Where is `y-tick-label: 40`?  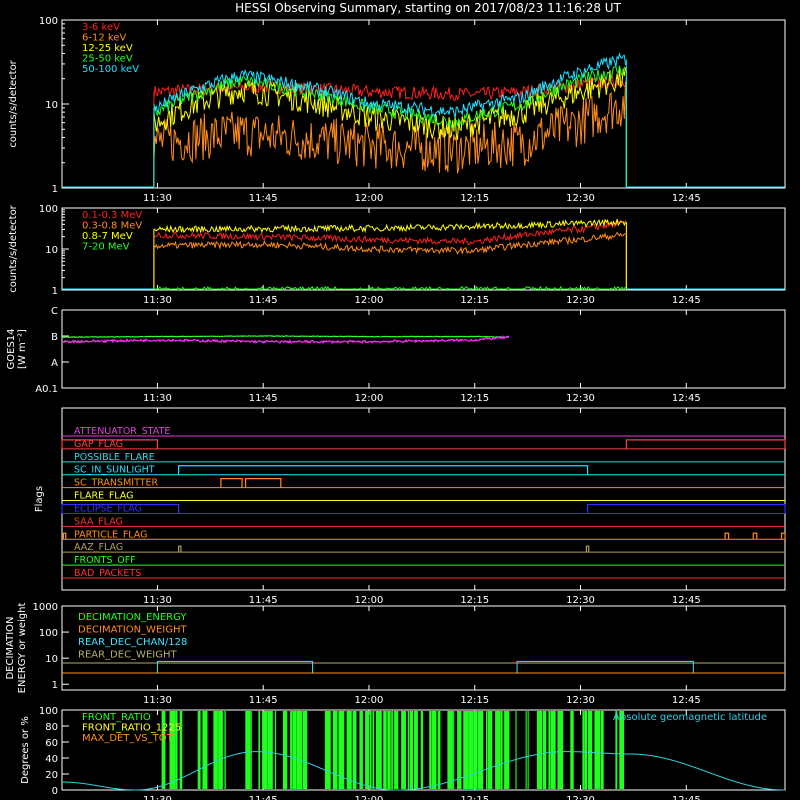
y-tick-label: 40 is located at coordinates (51, 759).